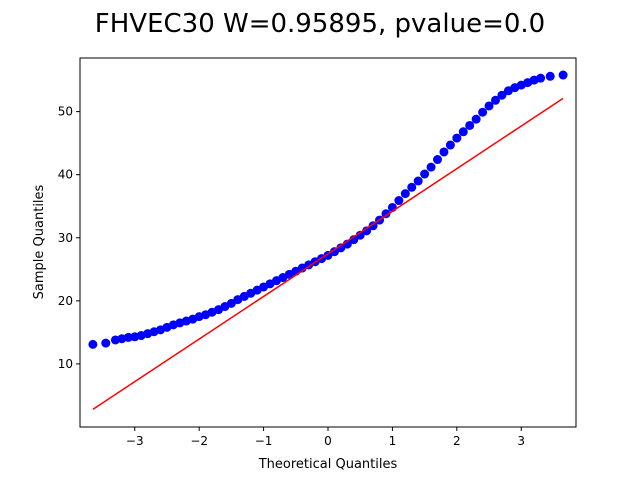  Describe the element at coordinates (65, 112) in the screenshot. I see `y-tick-label: 50` at that location.